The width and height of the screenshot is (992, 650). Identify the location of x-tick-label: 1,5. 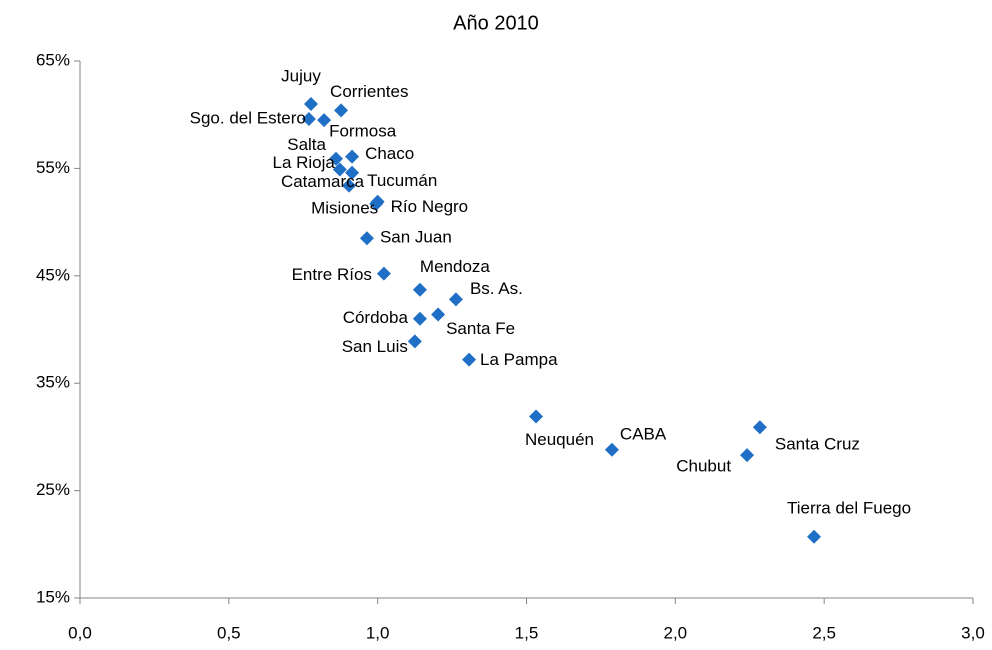
(527, 632).